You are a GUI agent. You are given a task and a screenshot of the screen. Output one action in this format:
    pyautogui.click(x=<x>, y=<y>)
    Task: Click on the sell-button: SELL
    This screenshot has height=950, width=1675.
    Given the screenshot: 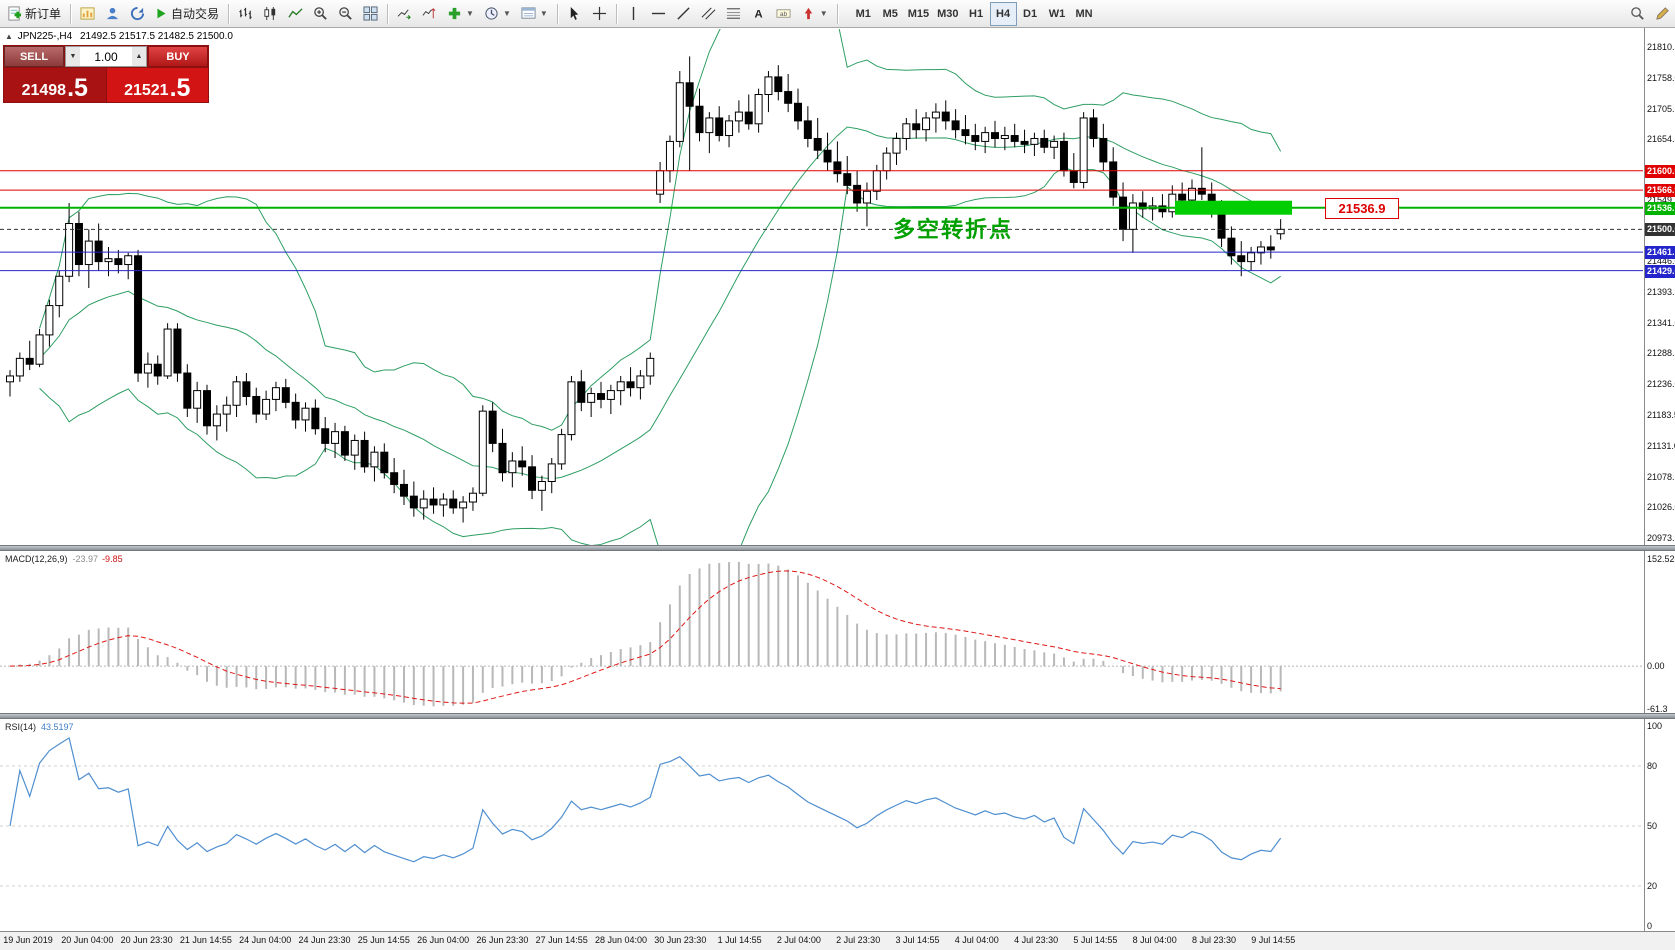 What is the action you would take?
    pyautogui.click(x=34, y=56)
    